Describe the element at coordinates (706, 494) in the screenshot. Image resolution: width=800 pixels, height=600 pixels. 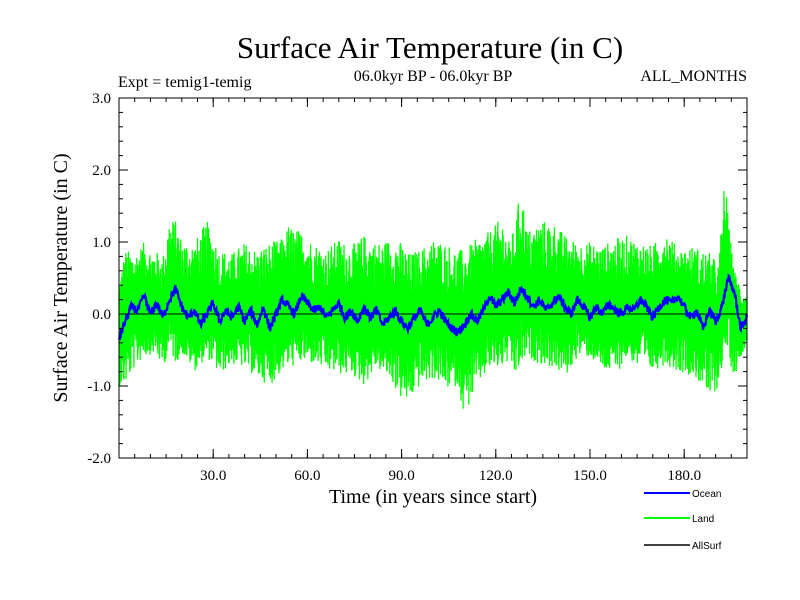
I see `legend-label-ocean: Ocean` at that location.